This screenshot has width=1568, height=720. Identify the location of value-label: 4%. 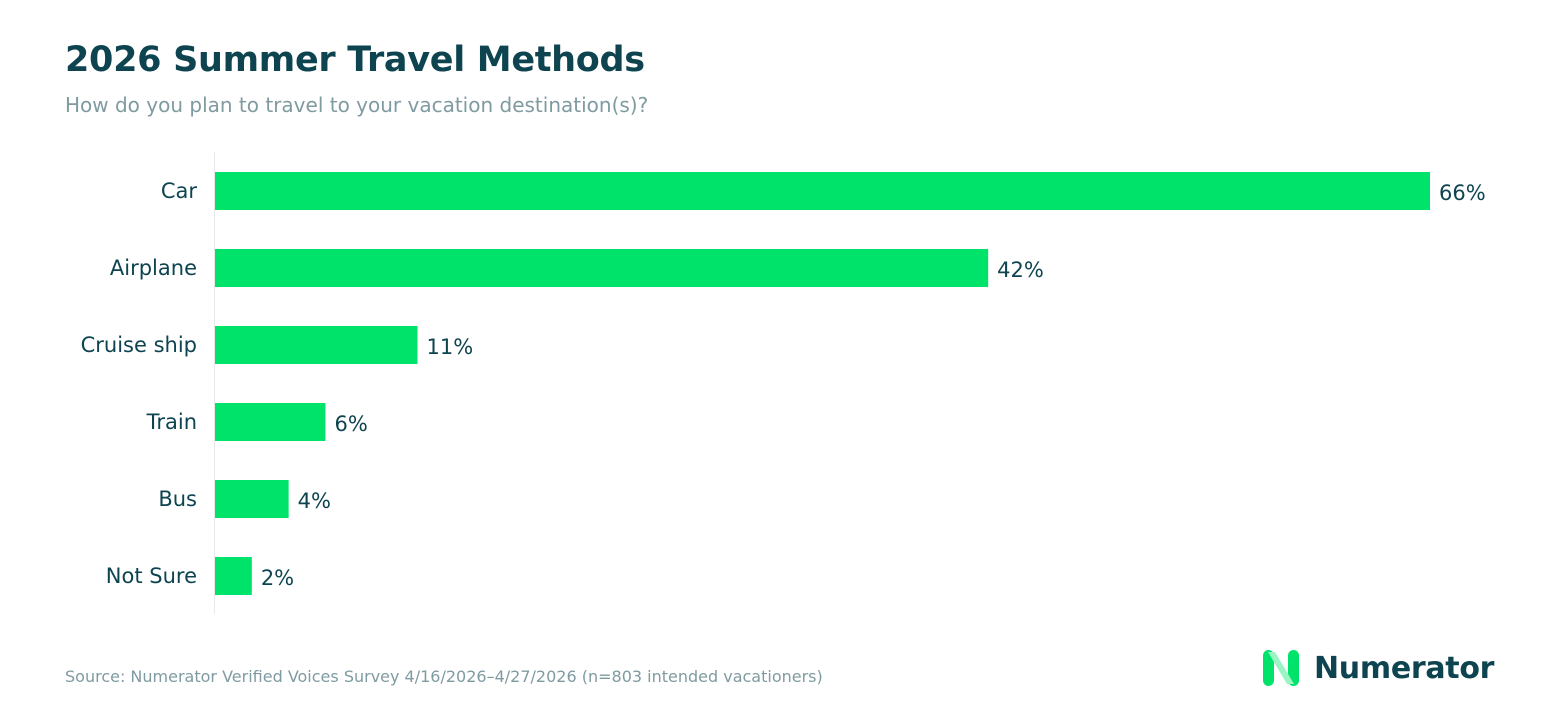
(314, 501).